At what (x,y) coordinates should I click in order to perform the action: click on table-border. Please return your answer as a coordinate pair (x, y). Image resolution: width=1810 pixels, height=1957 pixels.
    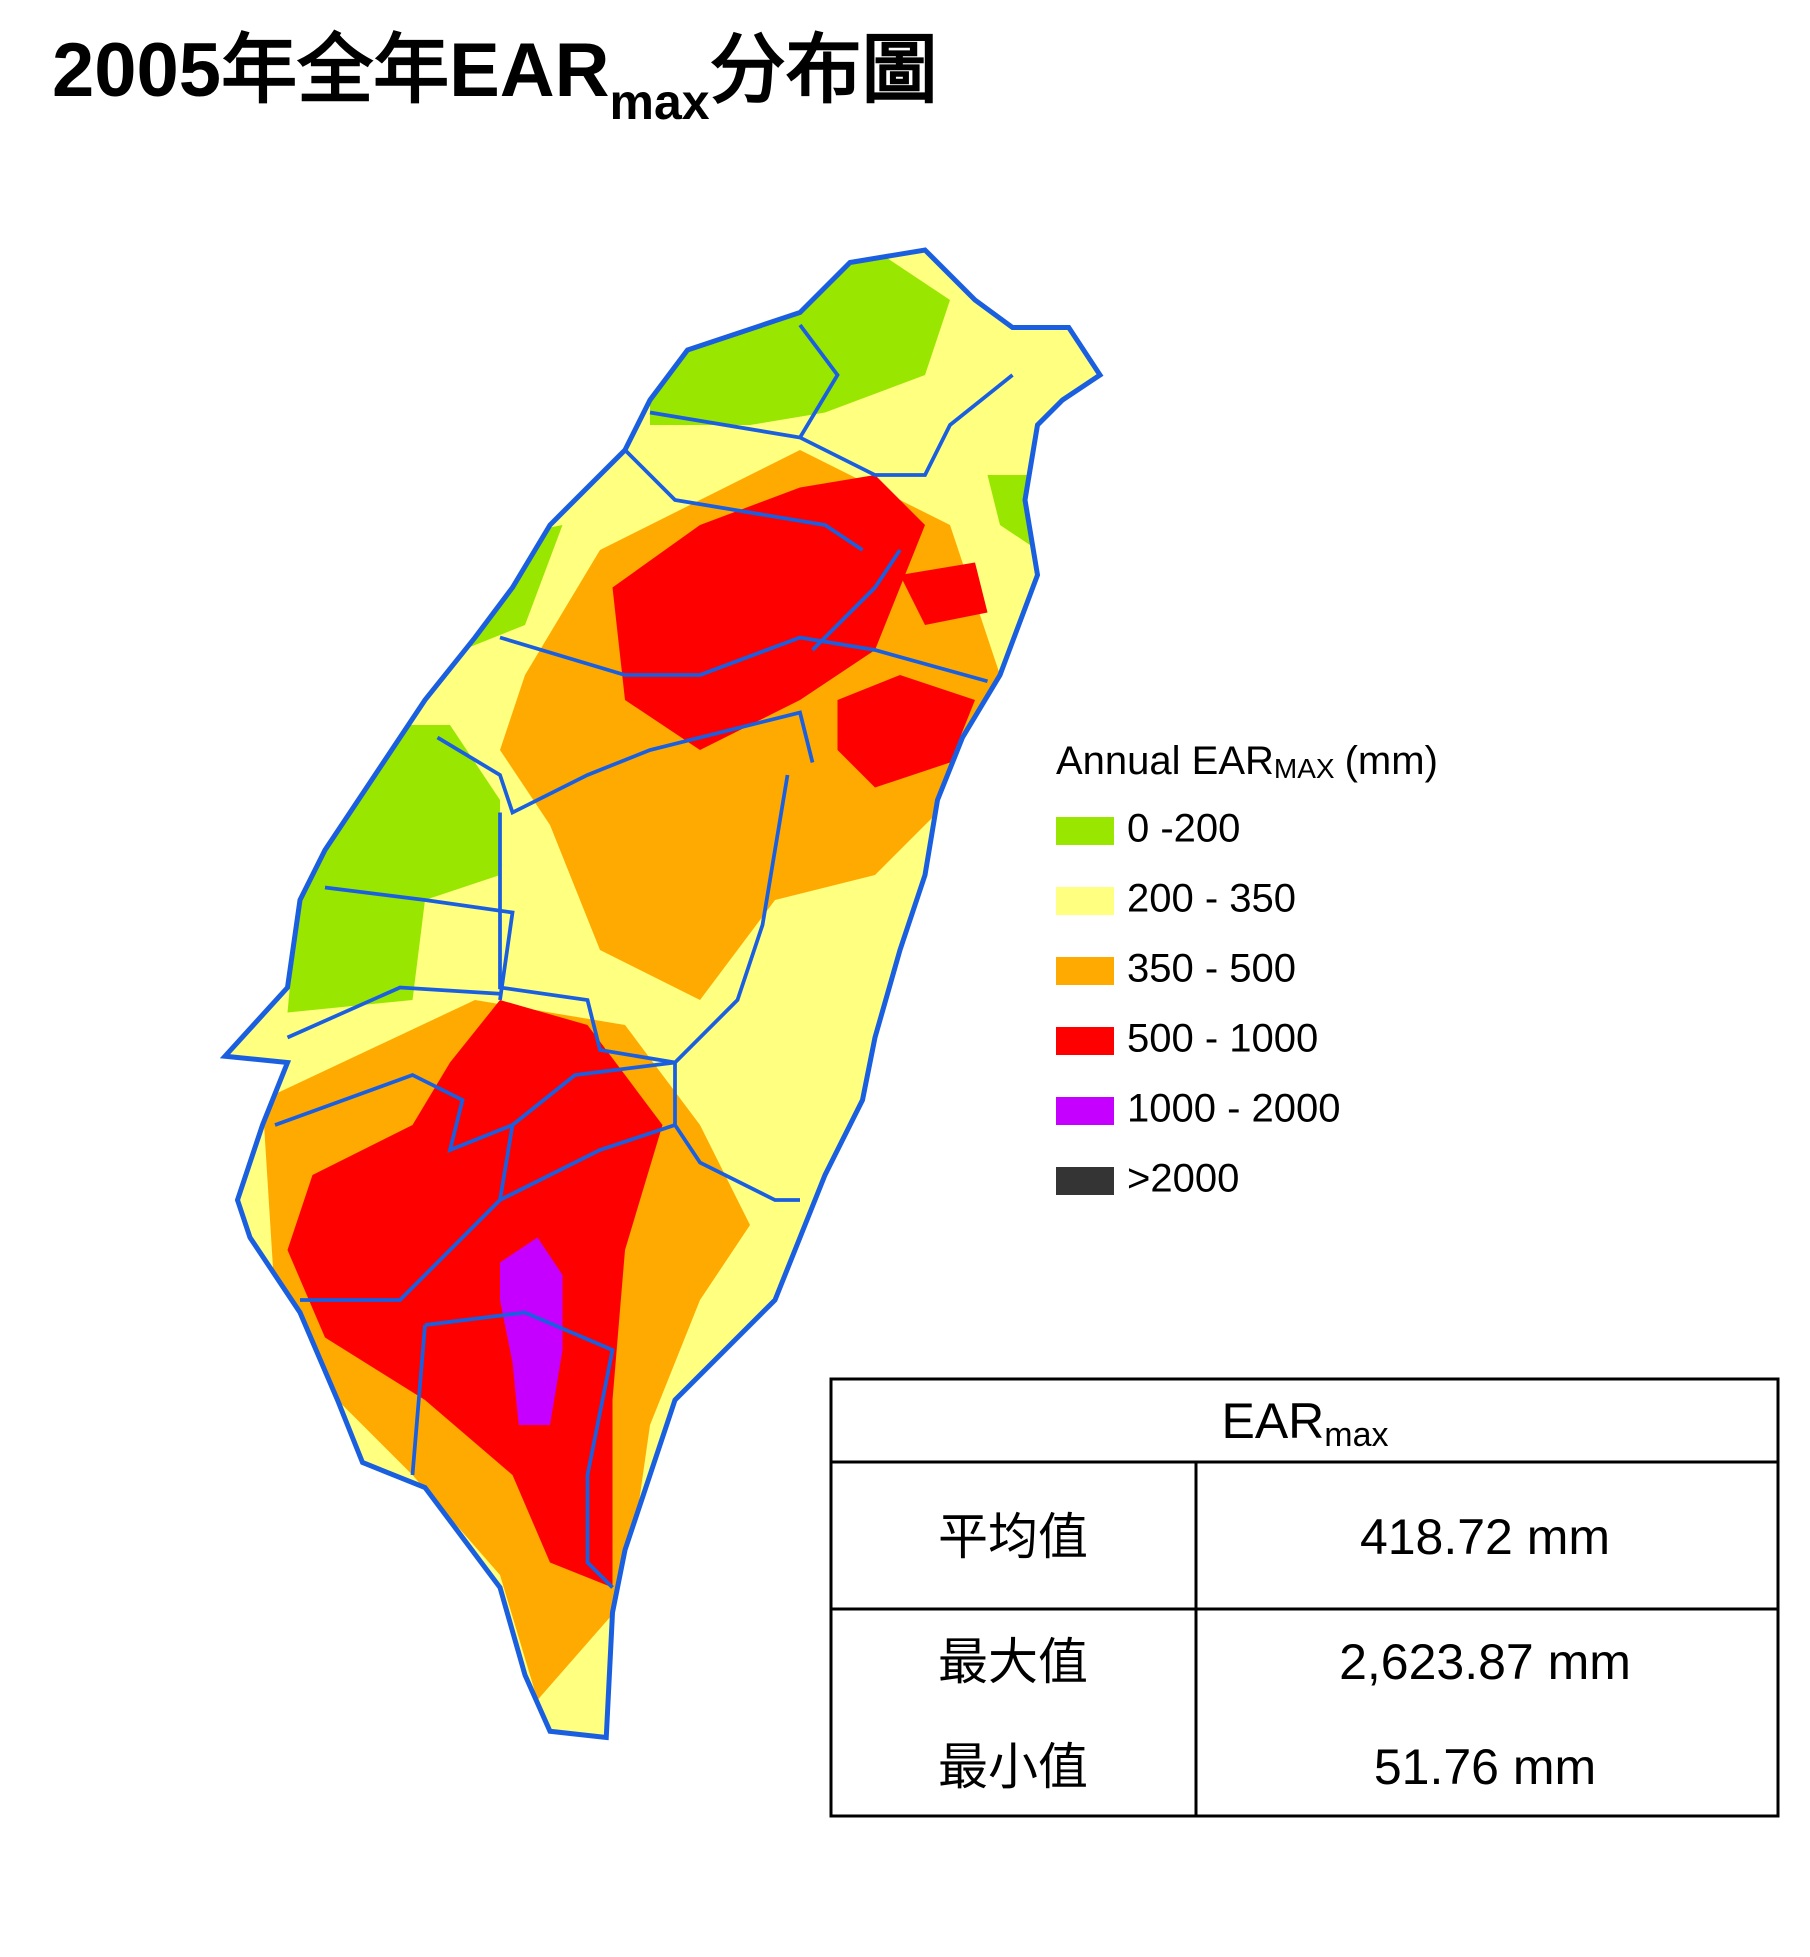
    Looking at the image, I should click on (1304, 1597).